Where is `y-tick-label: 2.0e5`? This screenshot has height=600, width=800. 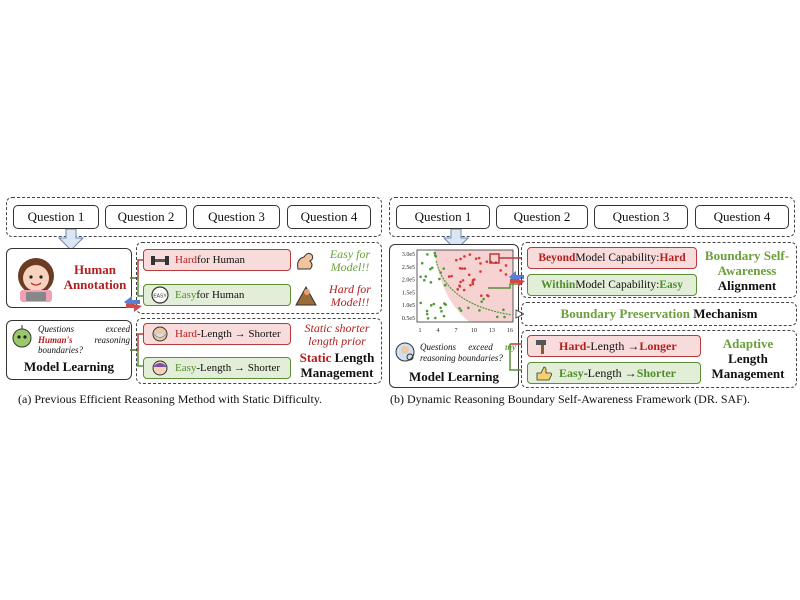 y-tick-label: 2.0e5 is located at coordinates (408, 281).